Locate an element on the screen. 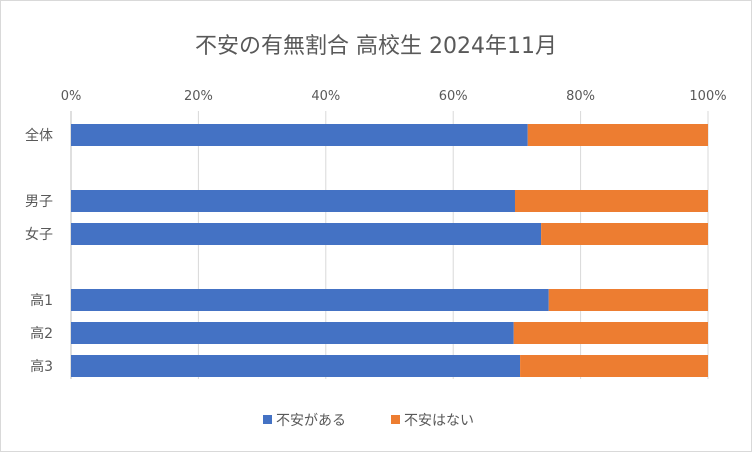 This screenshot has width=752, height=455. category-label: 全体 is located at coordinates (39, 135).